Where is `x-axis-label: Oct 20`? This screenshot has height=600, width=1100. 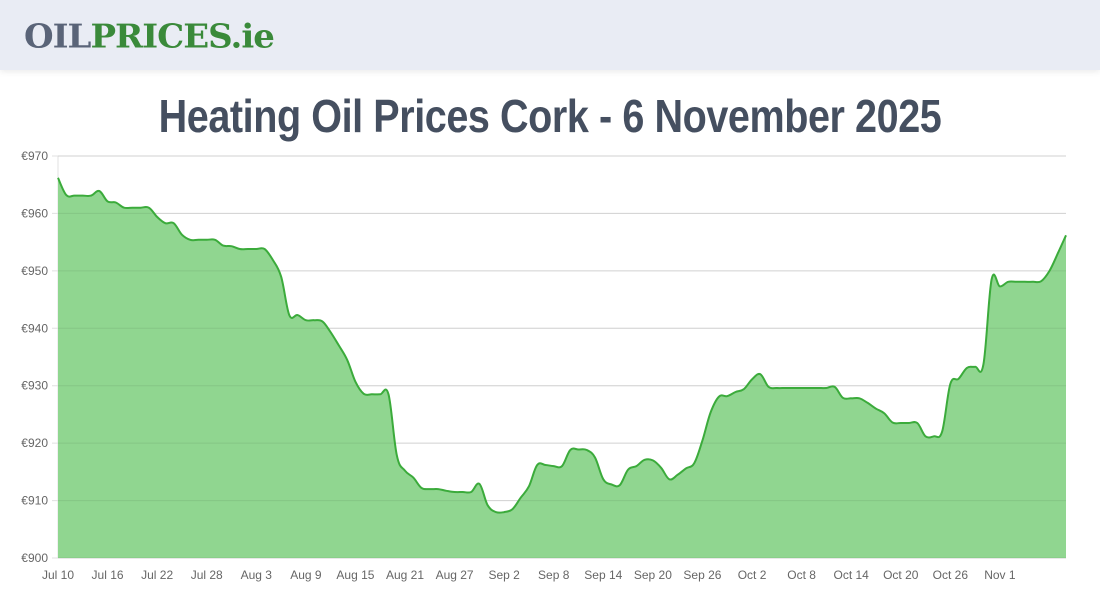
x-axis-label: Oct 20 is located at coordinates (901, 575).